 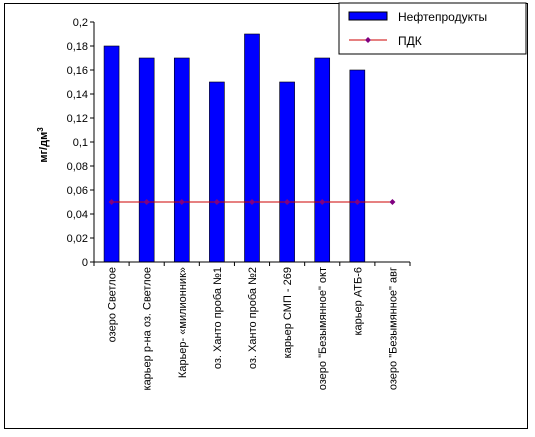 I want to click on y-axis-label-text: мг/дм, so click(x=44, y=147).